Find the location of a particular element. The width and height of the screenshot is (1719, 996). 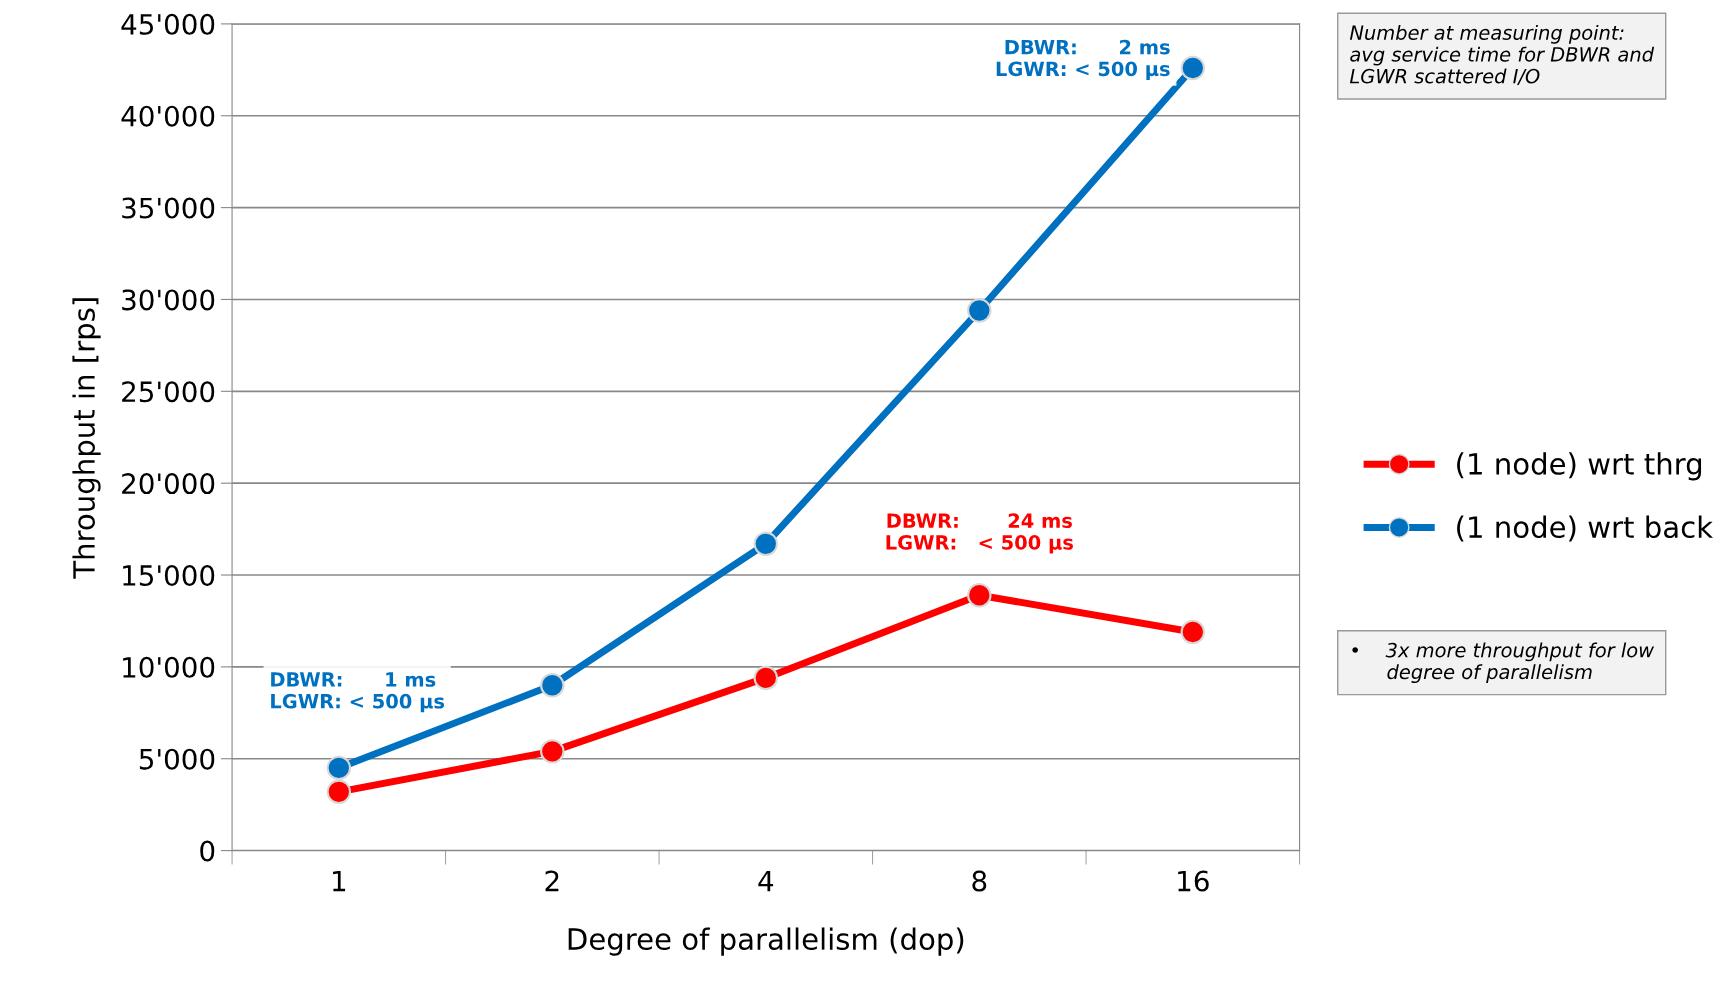

y-tick-label: 20'000 is located at coordinates (168, 484).